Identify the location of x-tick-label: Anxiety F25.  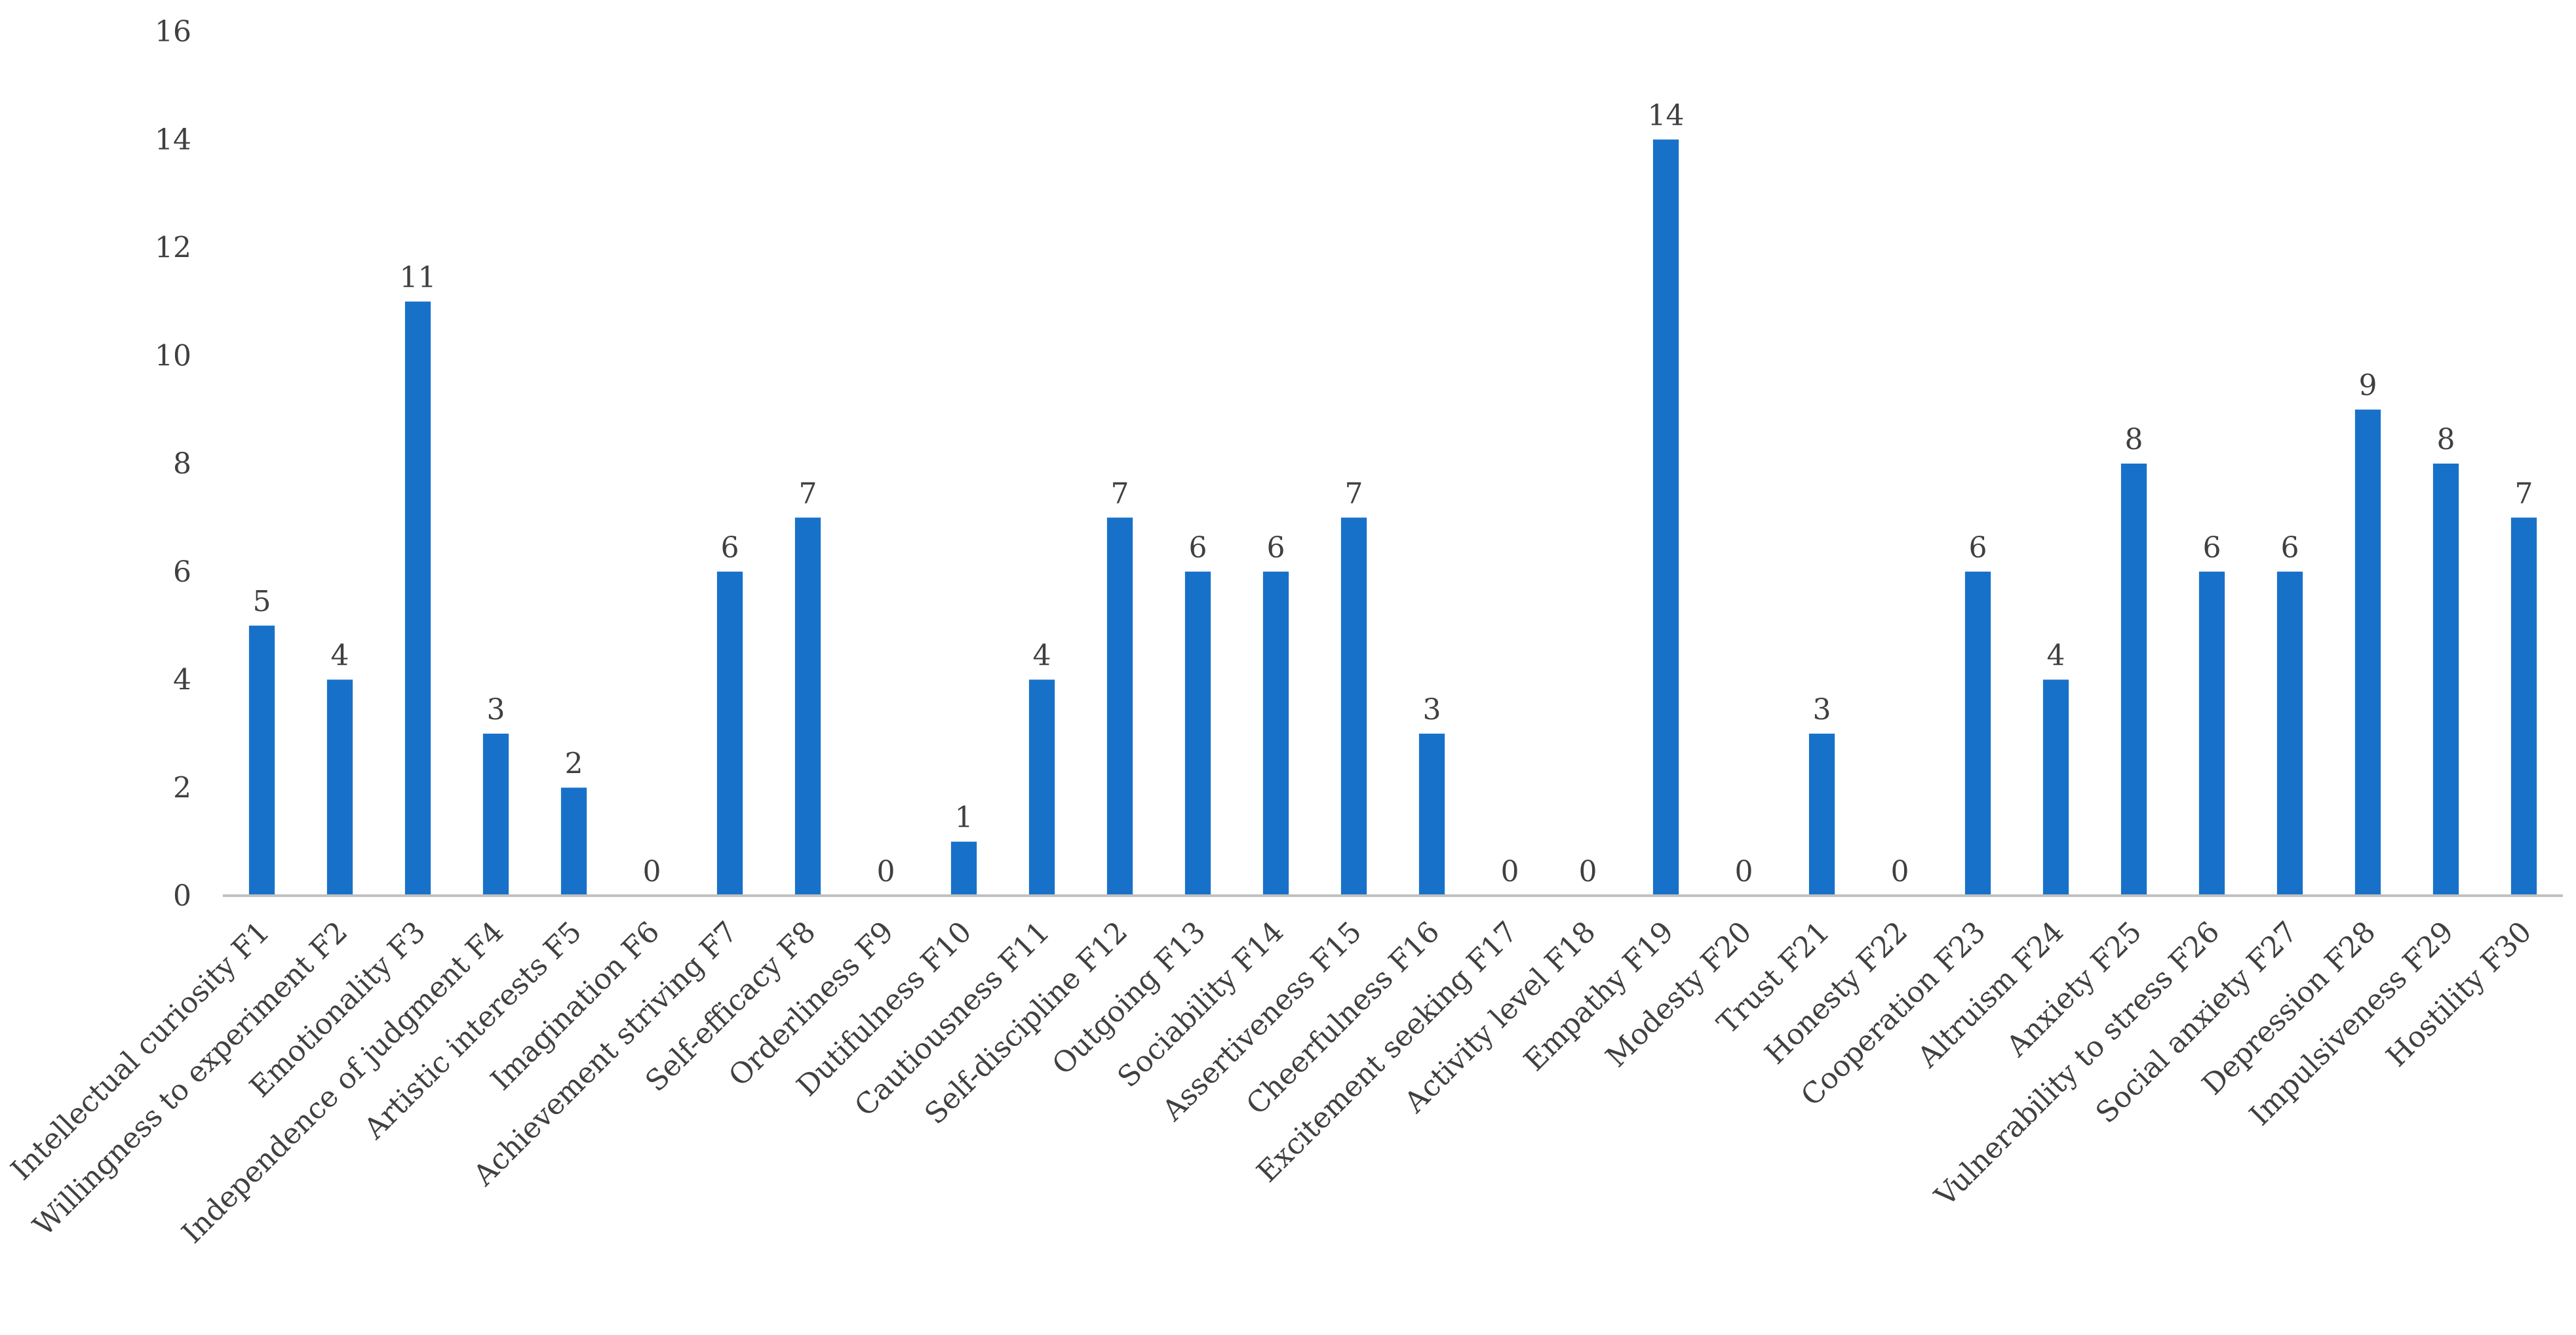
(2074, 989).